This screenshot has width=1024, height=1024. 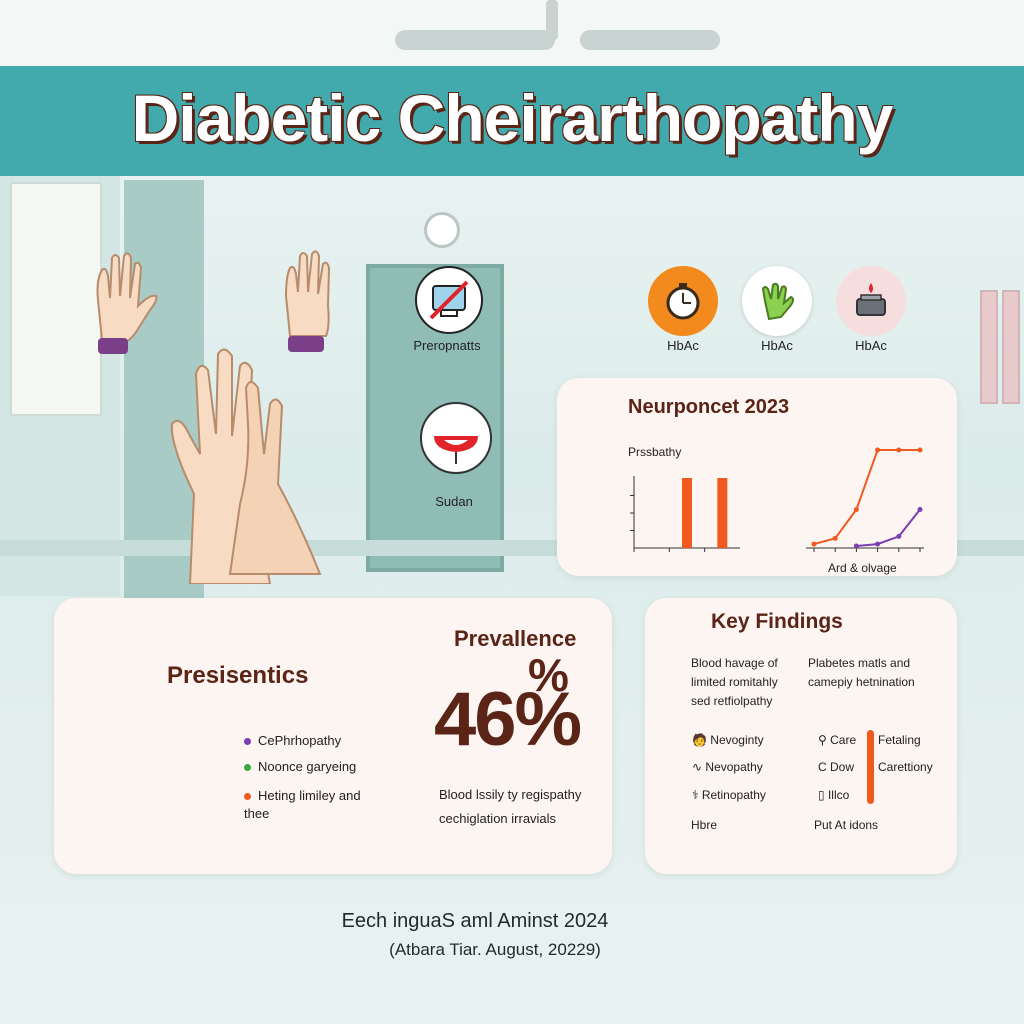 What do you see at coordinates (454, 501) in the screenshot?
I see `icon-label-sudan: Sudan` at bounding box center [454, 501].